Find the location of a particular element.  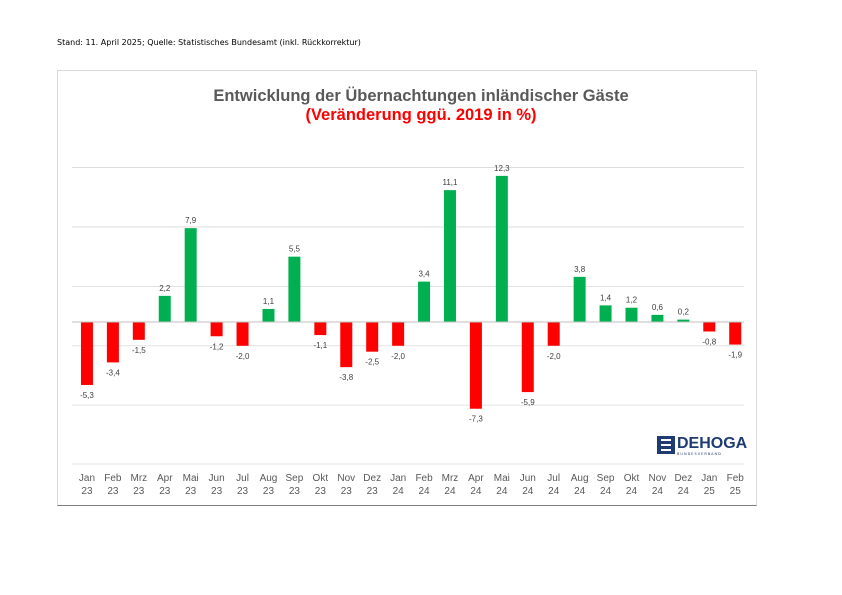

data-label: -7,3 is located at coordinates (476, 419).